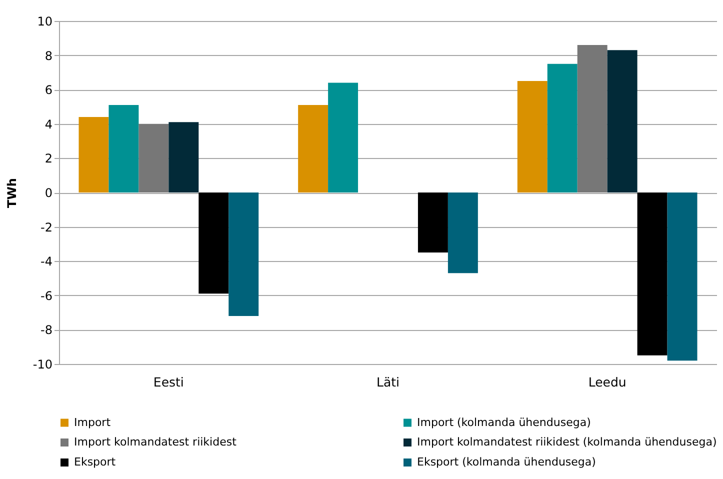 This screenshot has height=479, width=723. I want to click on y-tick-label: 2, so click(48, 159).